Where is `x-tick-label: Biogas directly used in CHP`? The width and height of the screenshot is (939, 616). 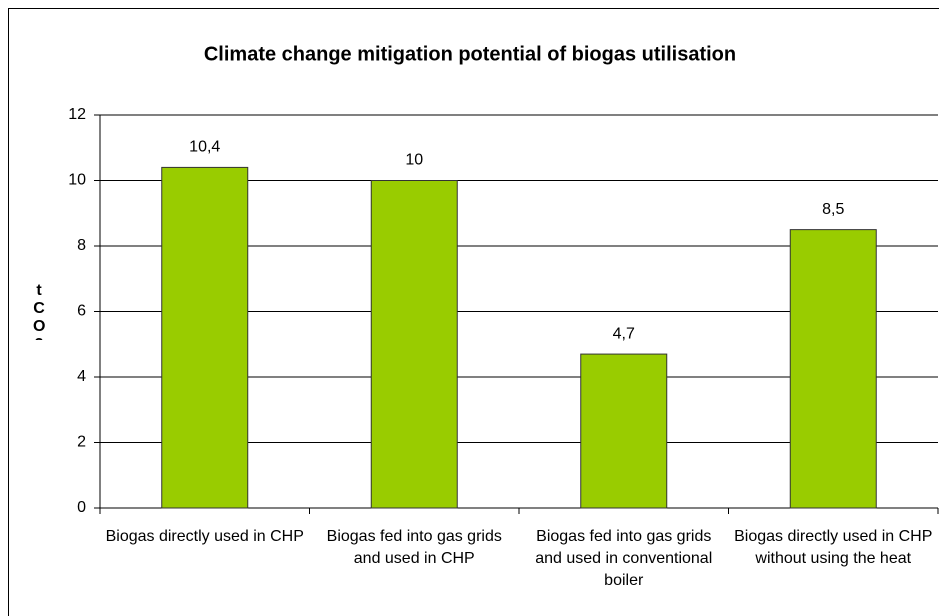
x-tick-label: Biogas directly used in CHP is located at coordinates (204, 536).